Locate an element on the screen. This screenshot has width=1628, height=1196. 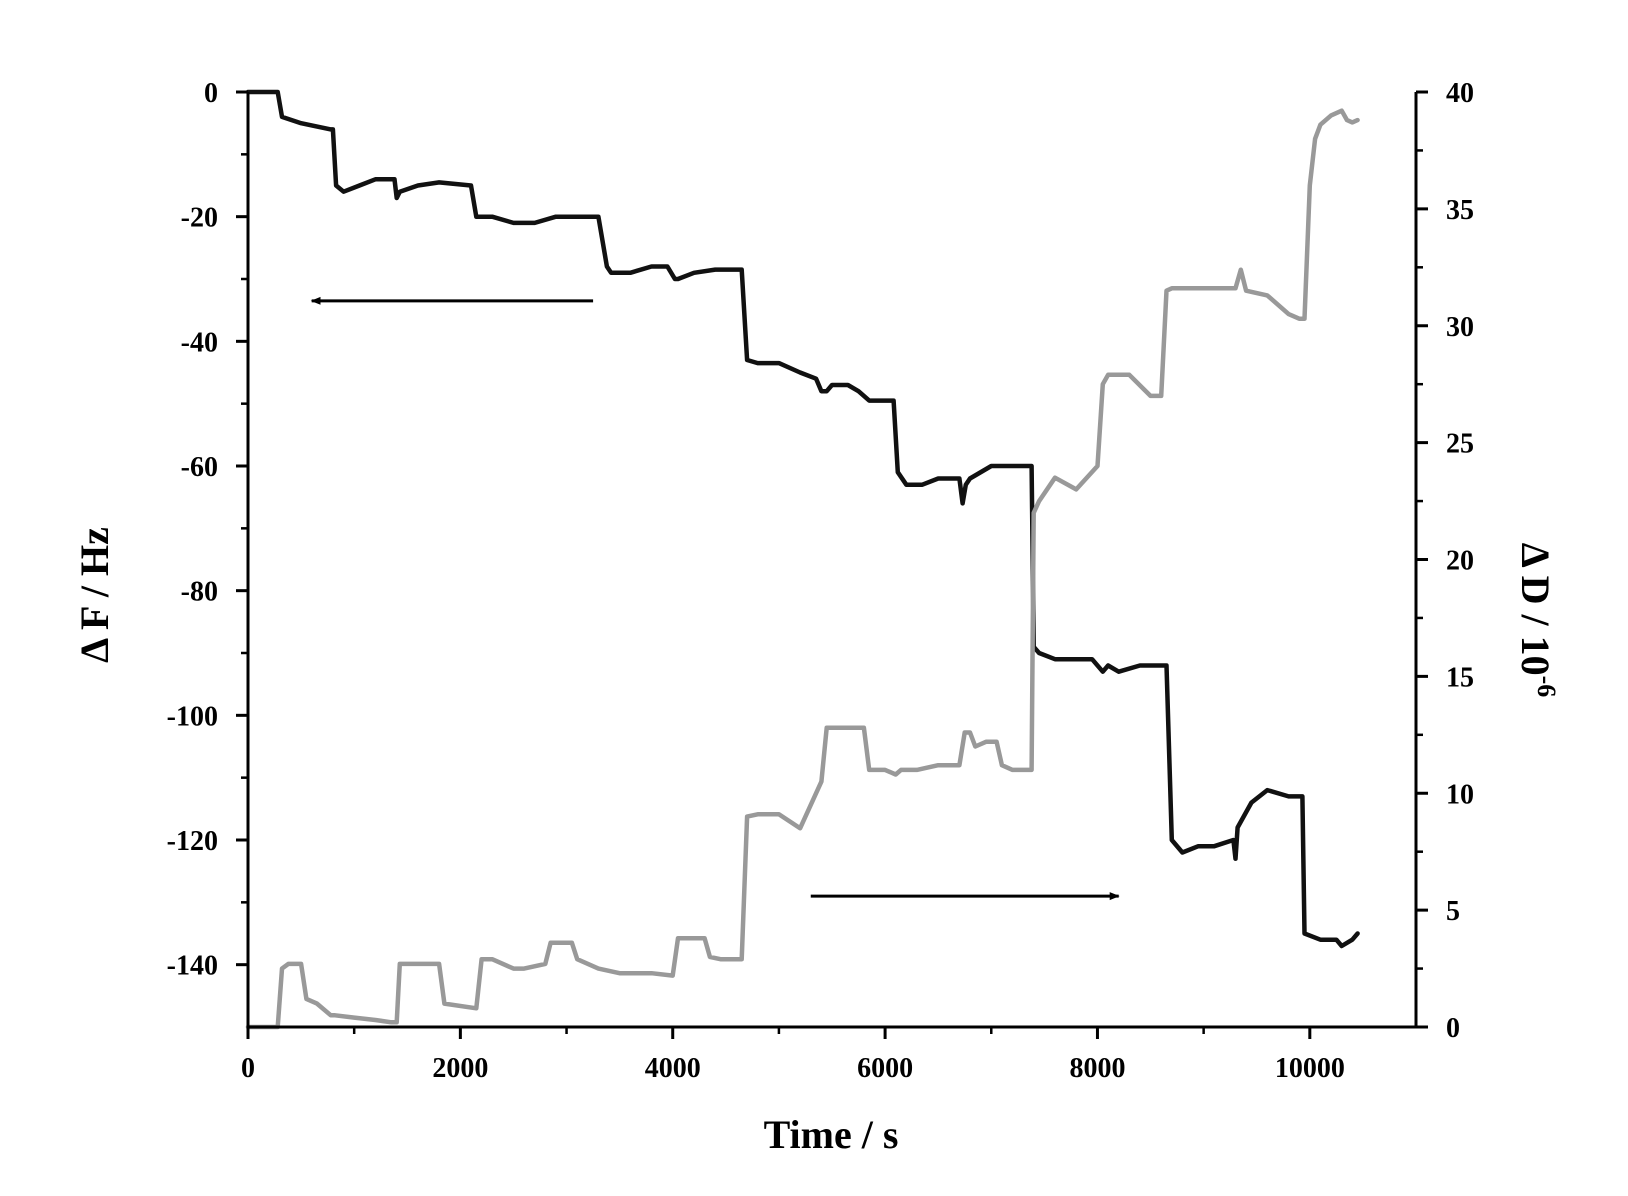
y-right-tick-label: 0 is located at coordinates (1453, 1028).